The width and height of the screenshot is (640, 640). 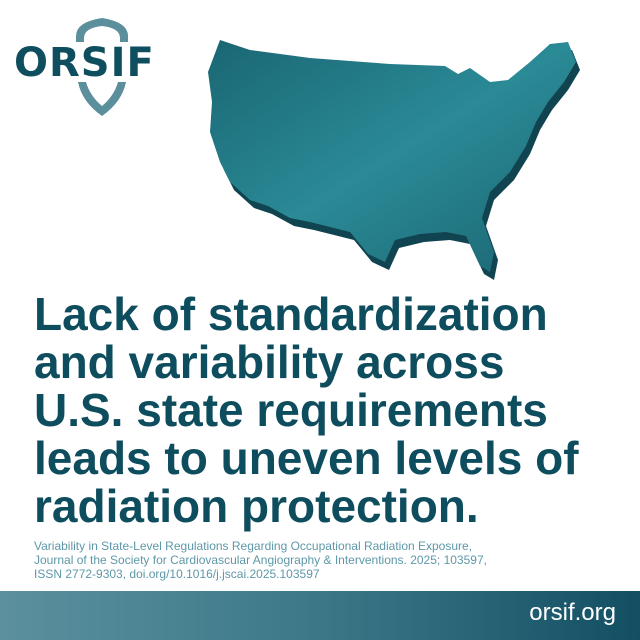 What do you see at coordinates (269, 362) in the screenshot?
I see `headline-line: and variability across` at bounding box center [269, 362].